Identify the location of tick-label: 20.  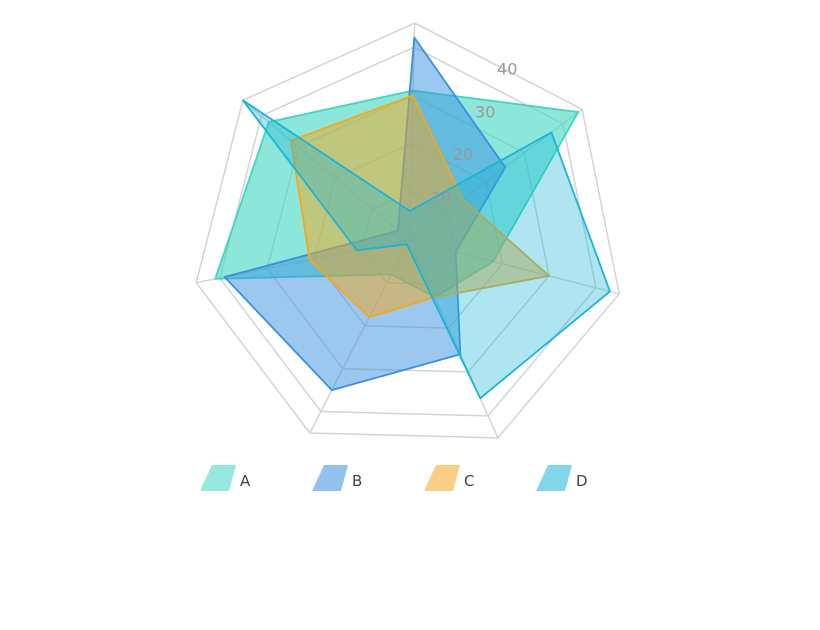
(463, 154).